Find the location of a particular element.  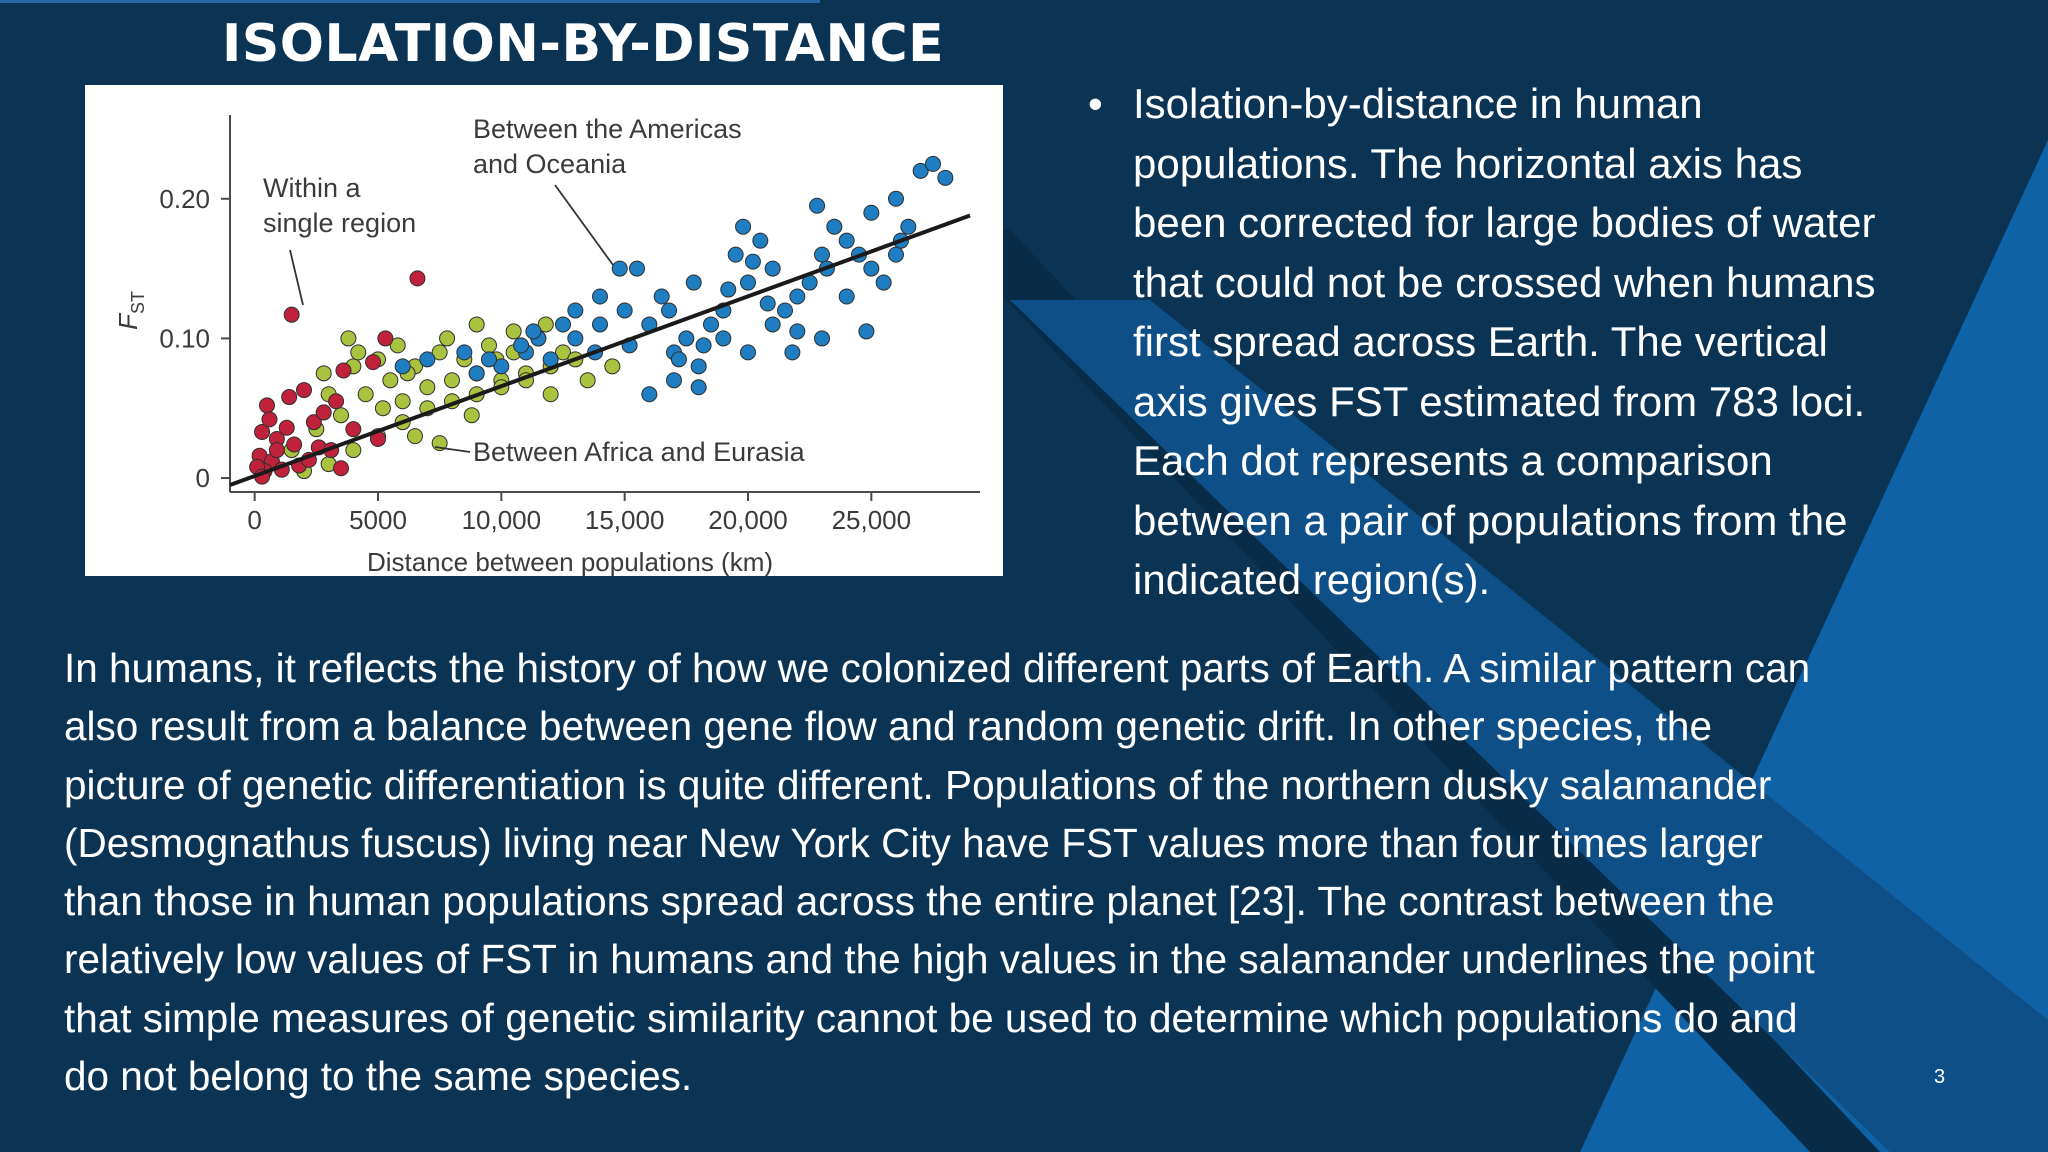

y-tick-label: 0 is located at coordinates (203, 478).